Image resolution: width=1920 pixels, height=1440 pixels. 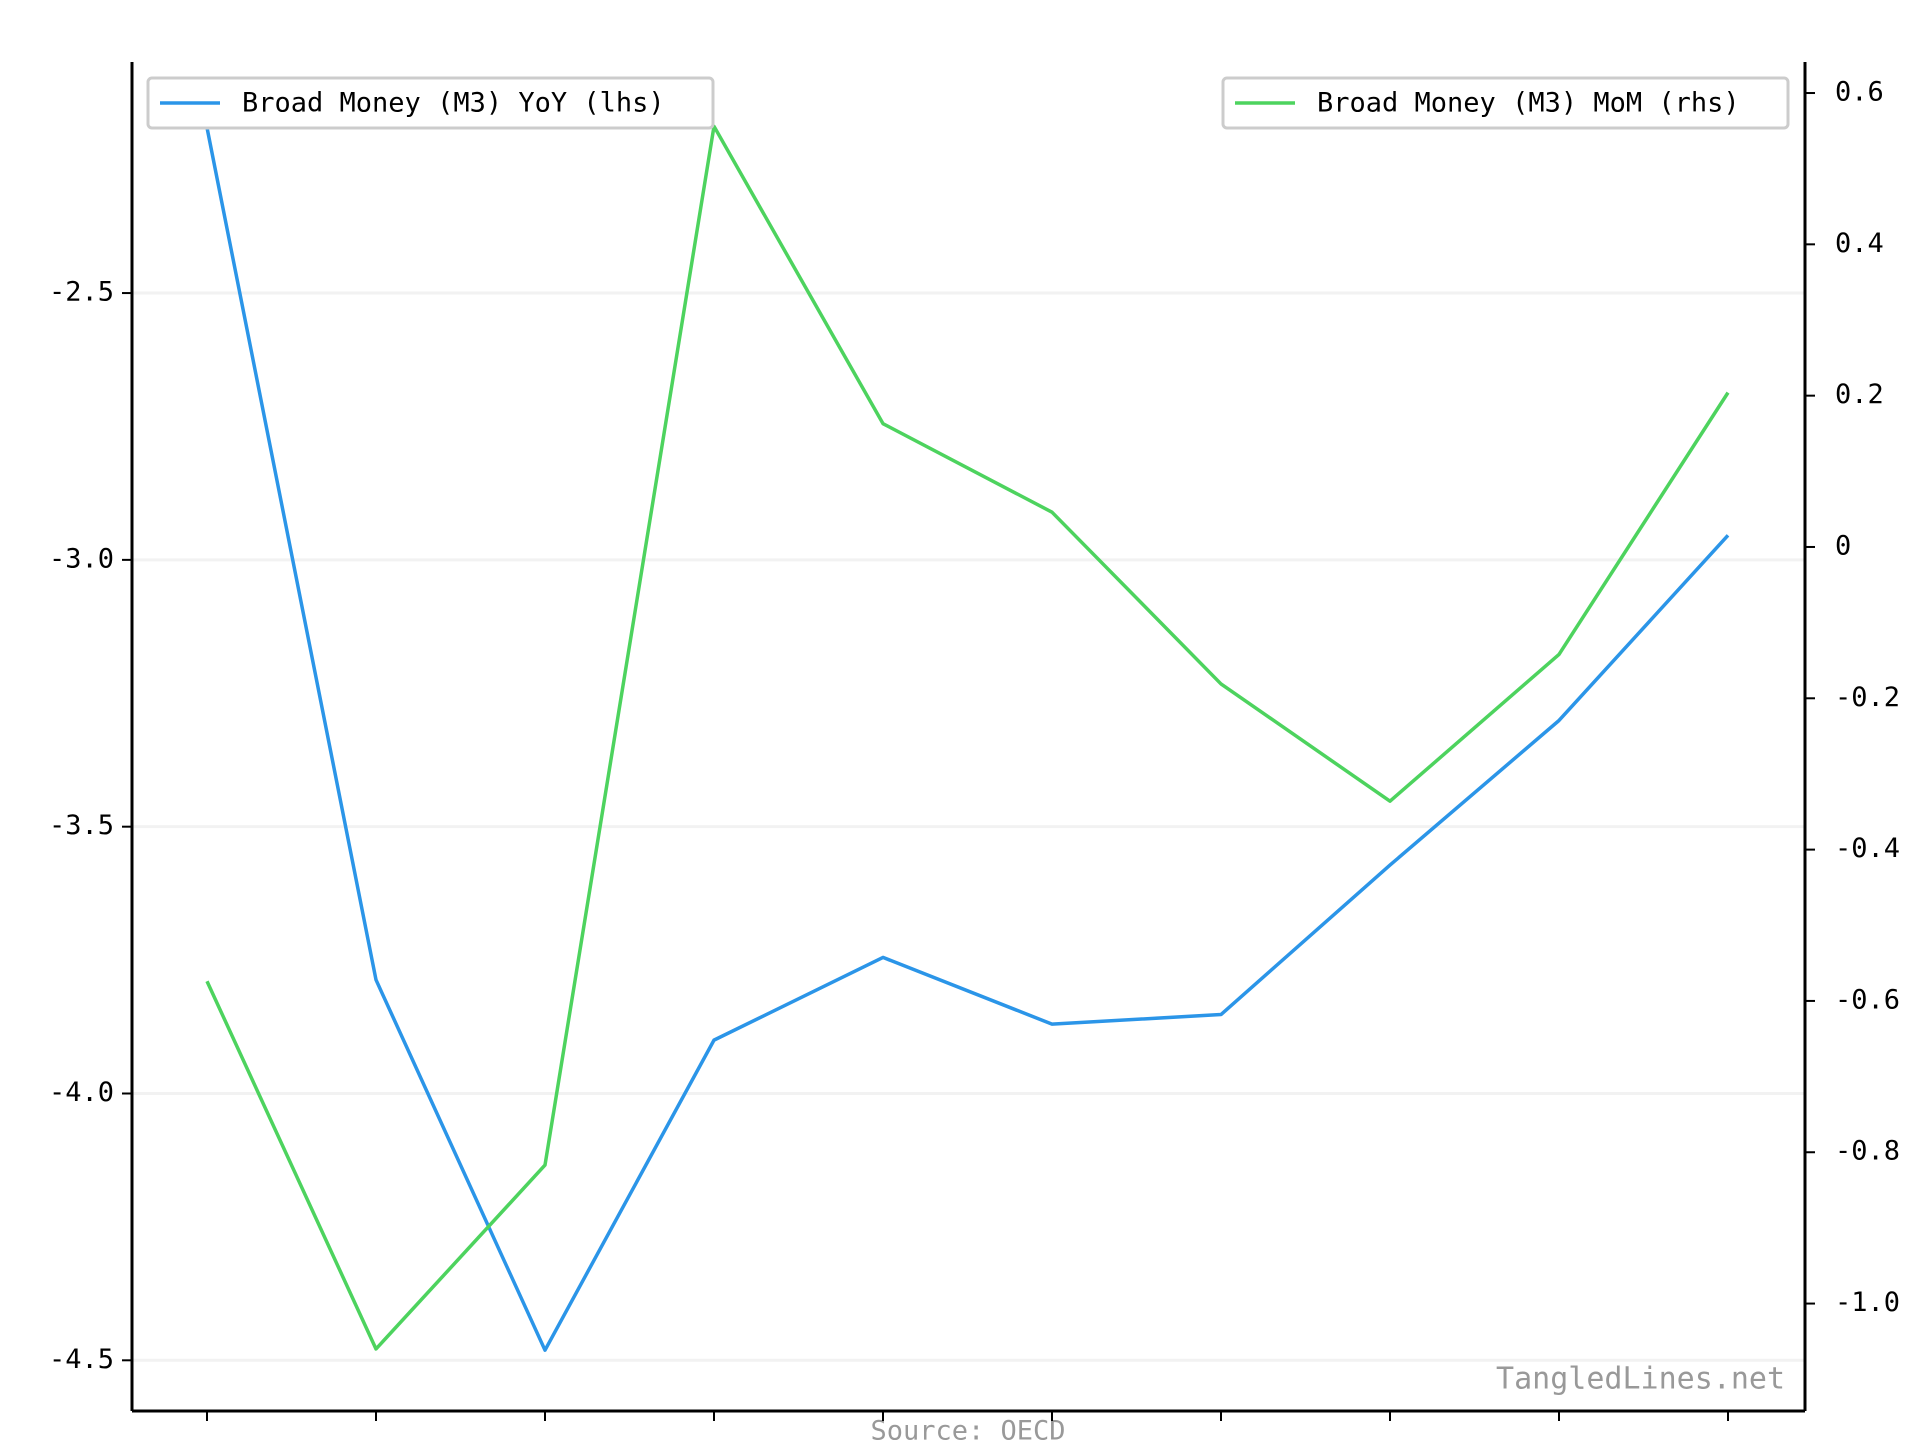 I want to click on y2-tick-label: -0.6, so click(x=1867, y=999).